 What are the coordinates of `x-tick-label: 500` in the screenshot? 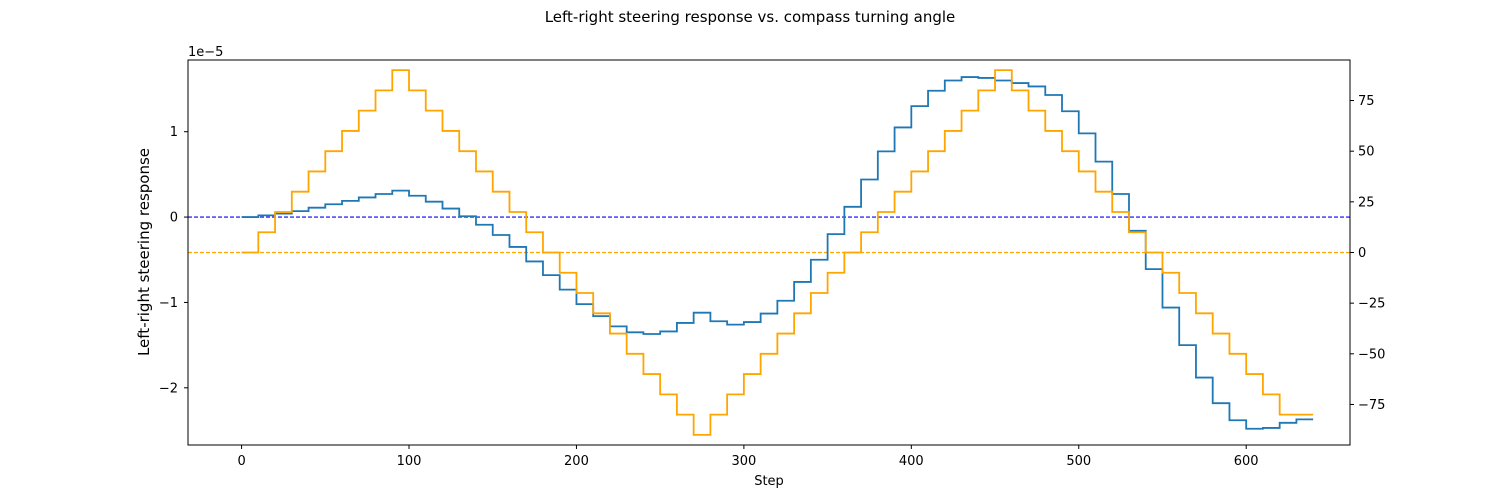 It's located at (1078, 461).